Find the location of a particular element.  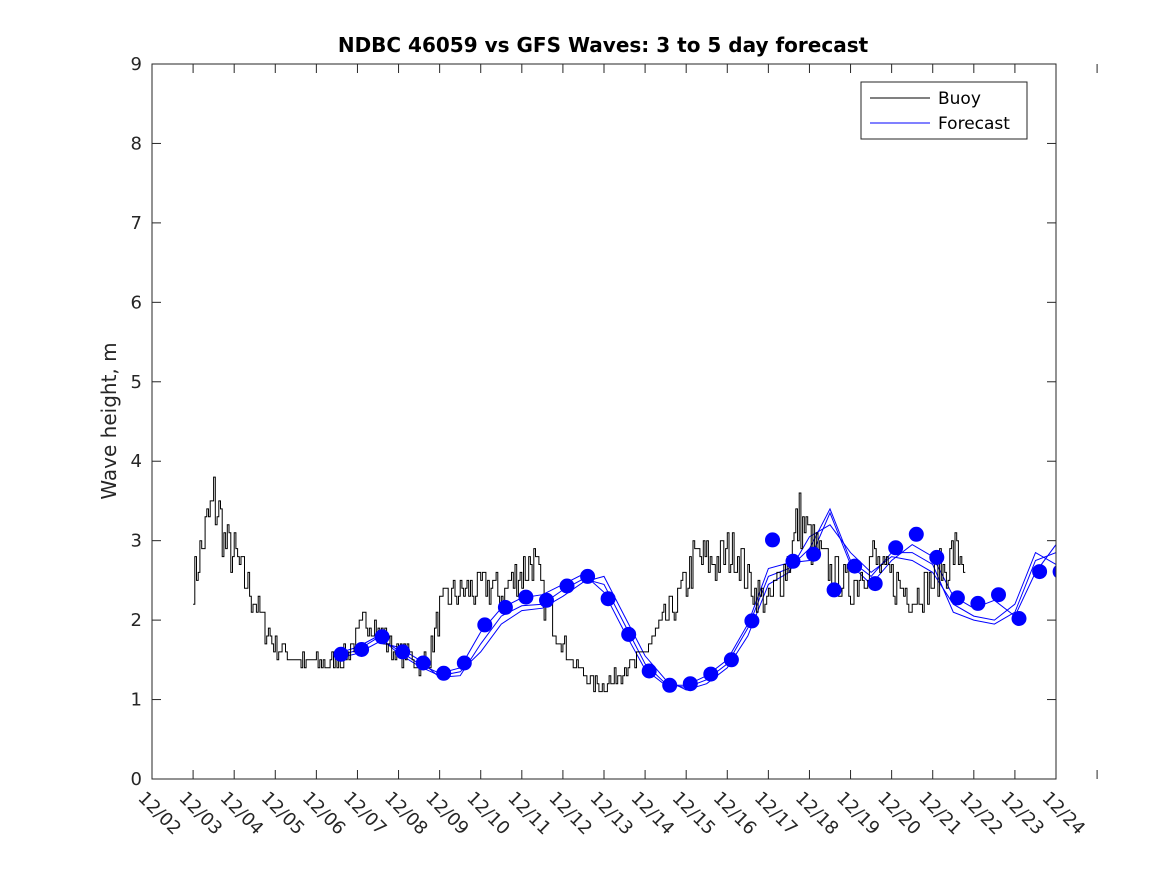

x-tick-label: 12/07 is located at coordinates (365, 814).